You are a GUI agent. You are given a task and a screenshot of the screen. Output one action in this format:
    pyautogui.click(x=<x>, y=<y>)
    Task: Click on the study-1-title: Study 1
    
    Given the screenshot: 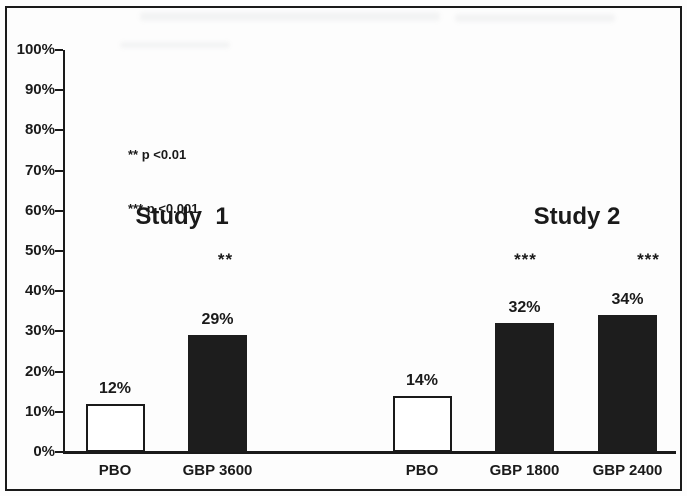 What is the action you would take?
    pyautogui.click(x=182, y=216)
    